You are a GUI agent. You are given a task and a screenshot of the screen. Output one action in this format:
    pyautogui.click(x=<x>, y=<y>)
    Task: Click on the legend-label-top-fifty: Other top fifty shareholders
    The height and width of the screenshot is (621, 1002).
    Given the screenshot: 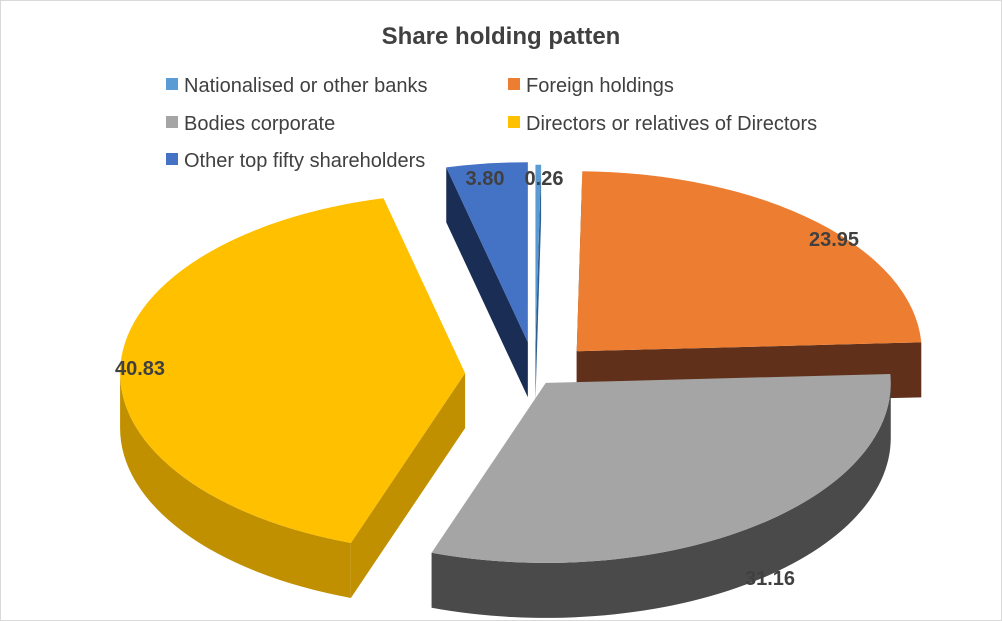 What is the action you would take?
    pyautogui.click(x=304, y=161)
    